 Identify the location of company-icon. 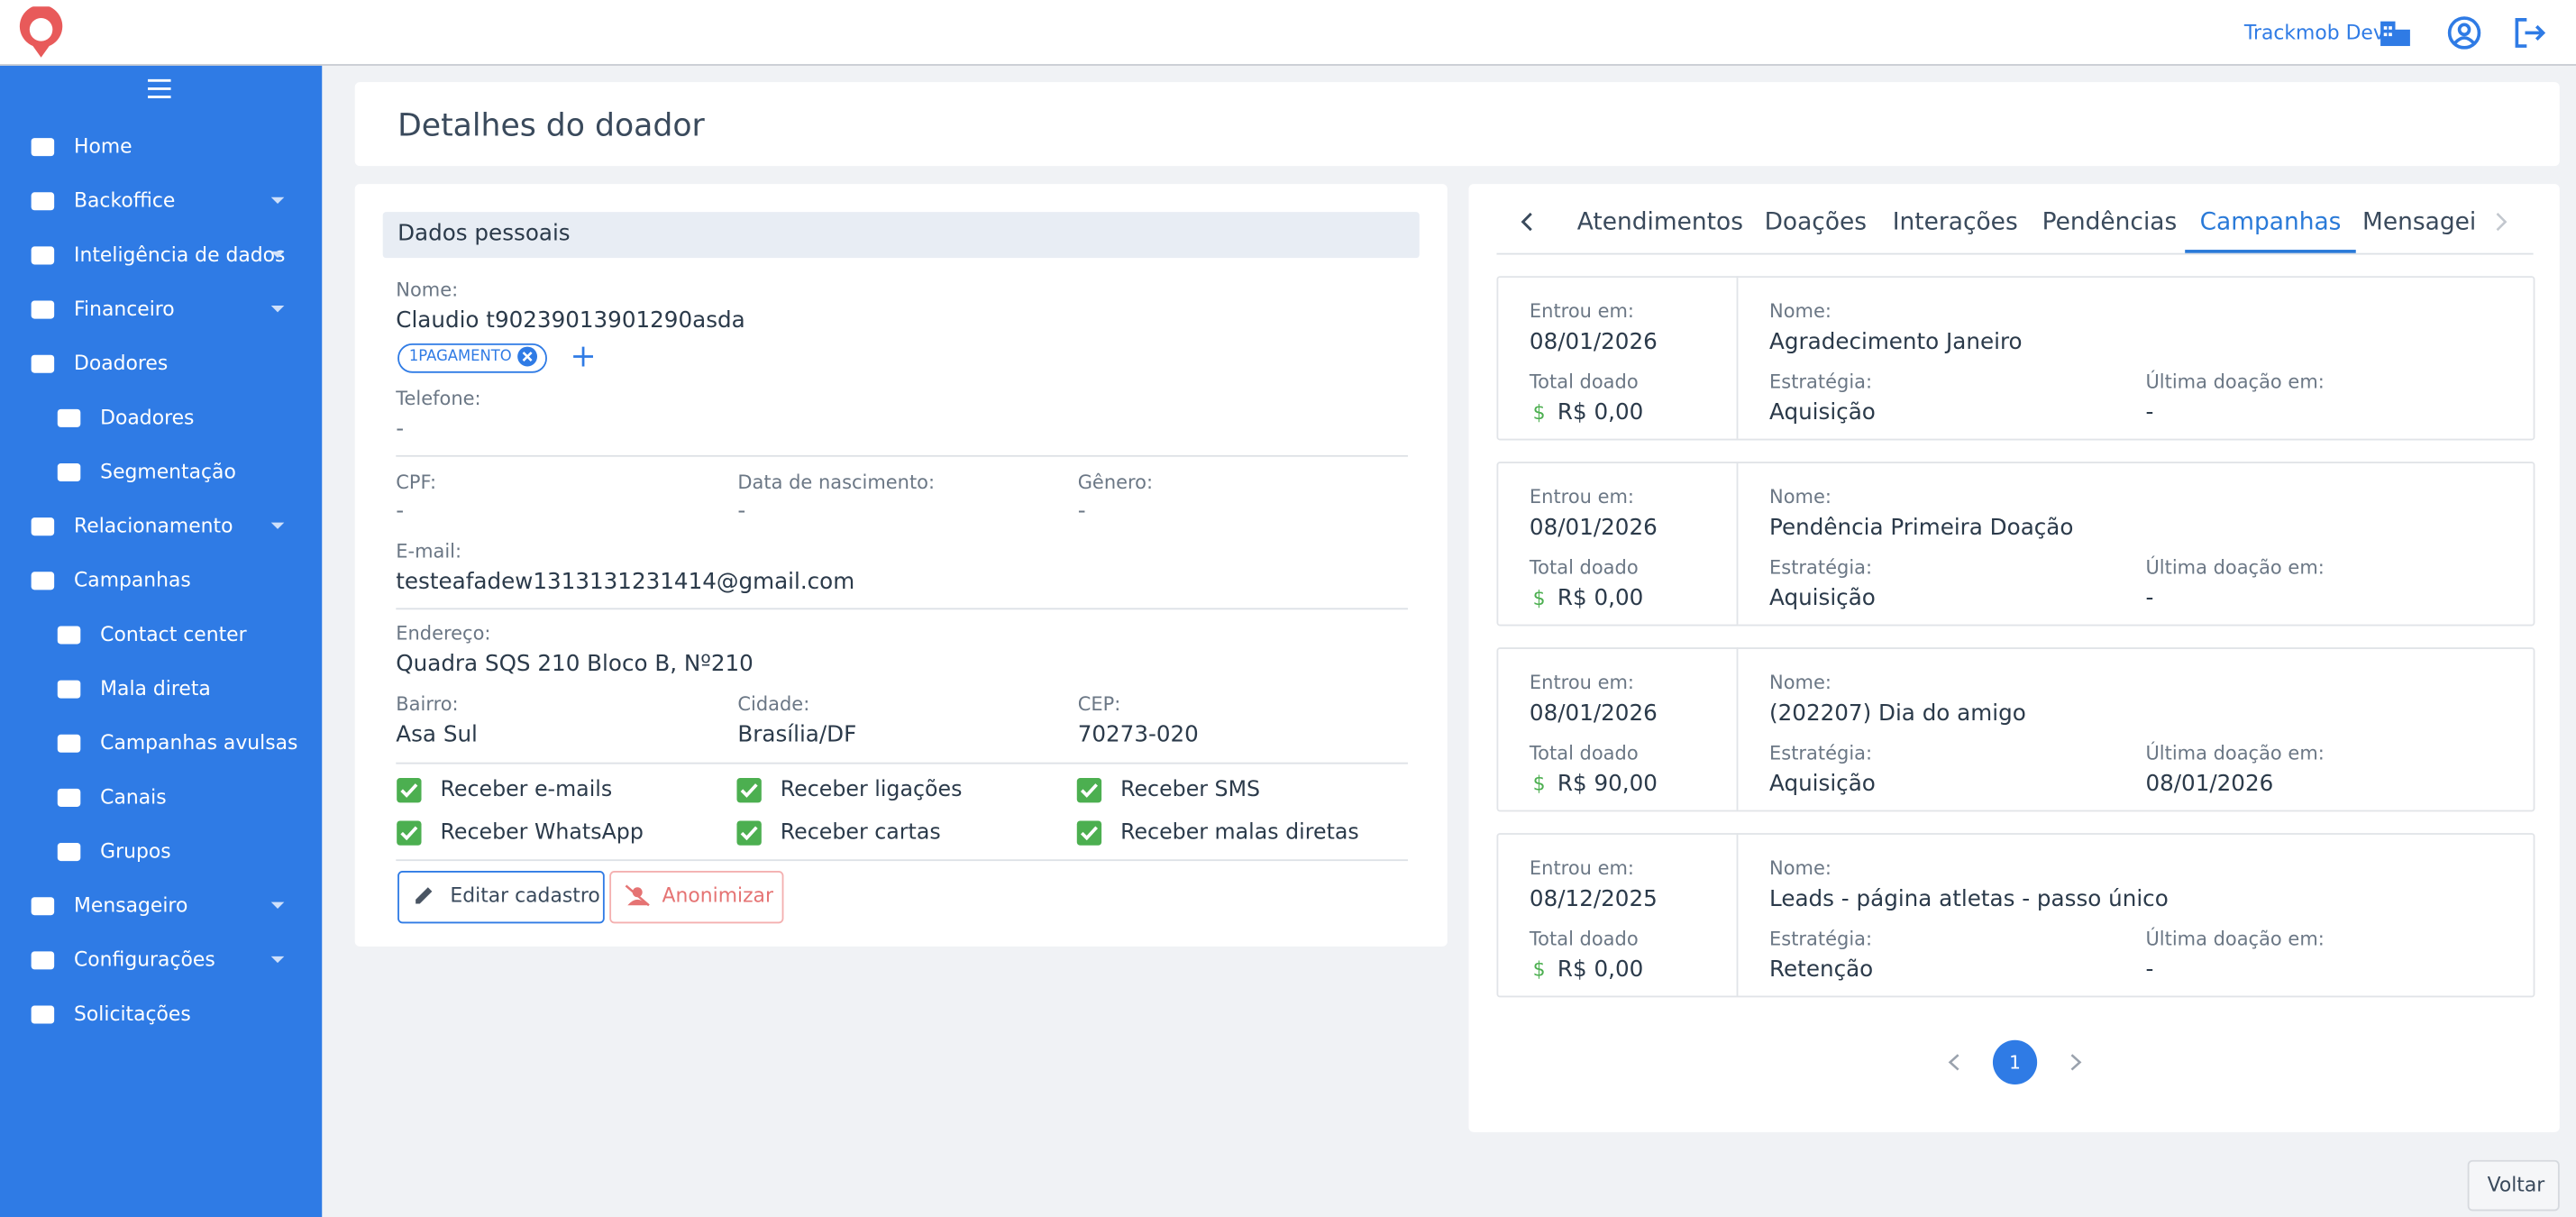
(2395, 33).